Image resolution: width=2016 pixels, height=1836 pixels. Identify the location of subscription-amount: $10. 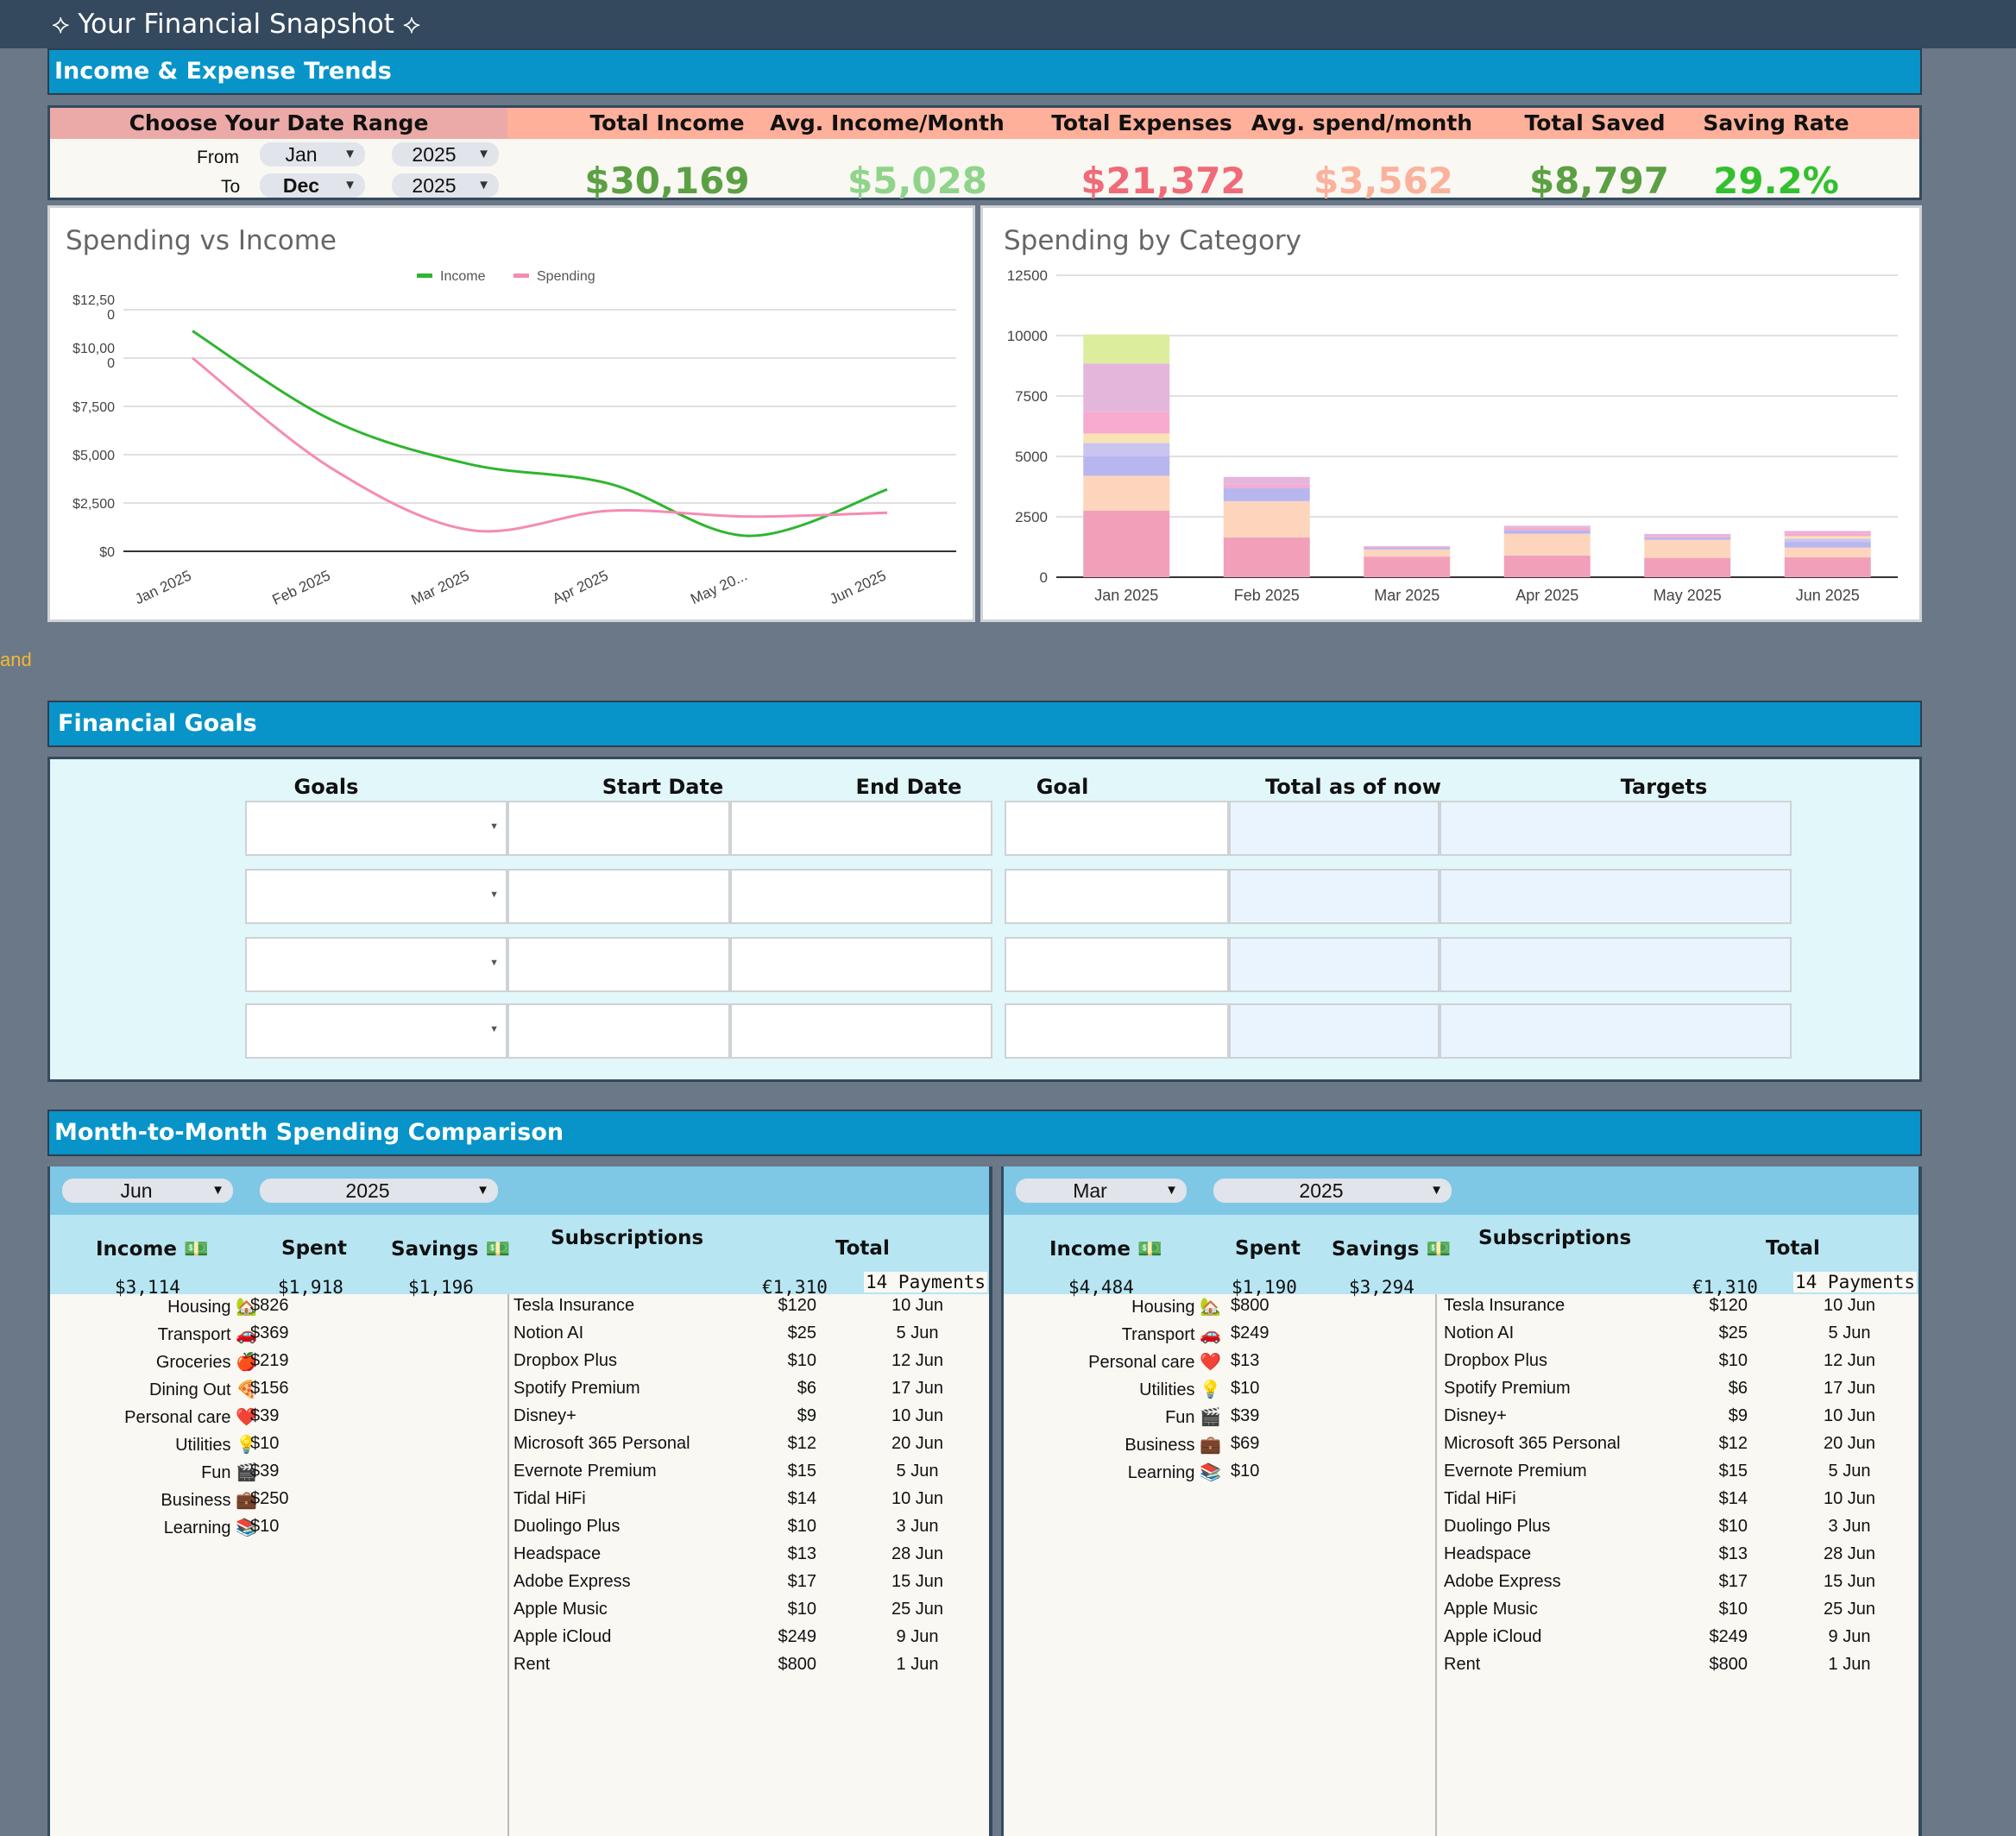
(802, 1526).